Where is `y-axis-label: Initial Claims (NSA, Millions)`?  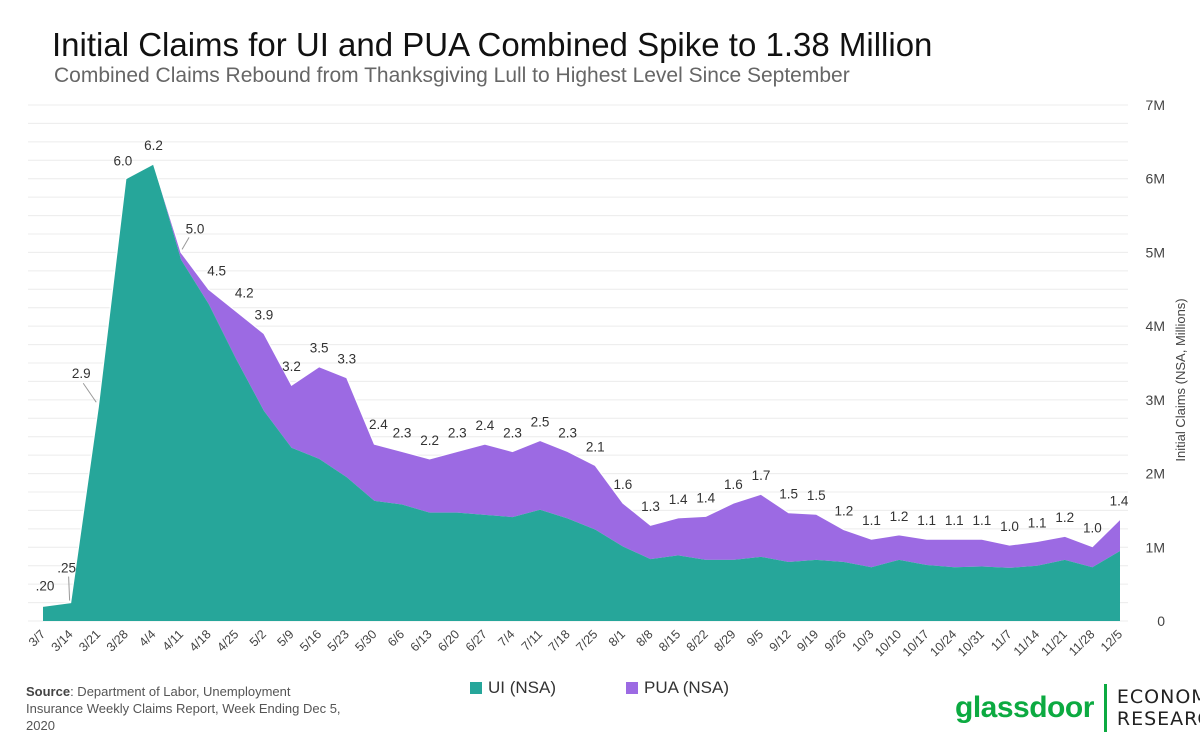
y-axis-label: Initial Claims (NSA, Millions) is located at coordinates (1180, 379).